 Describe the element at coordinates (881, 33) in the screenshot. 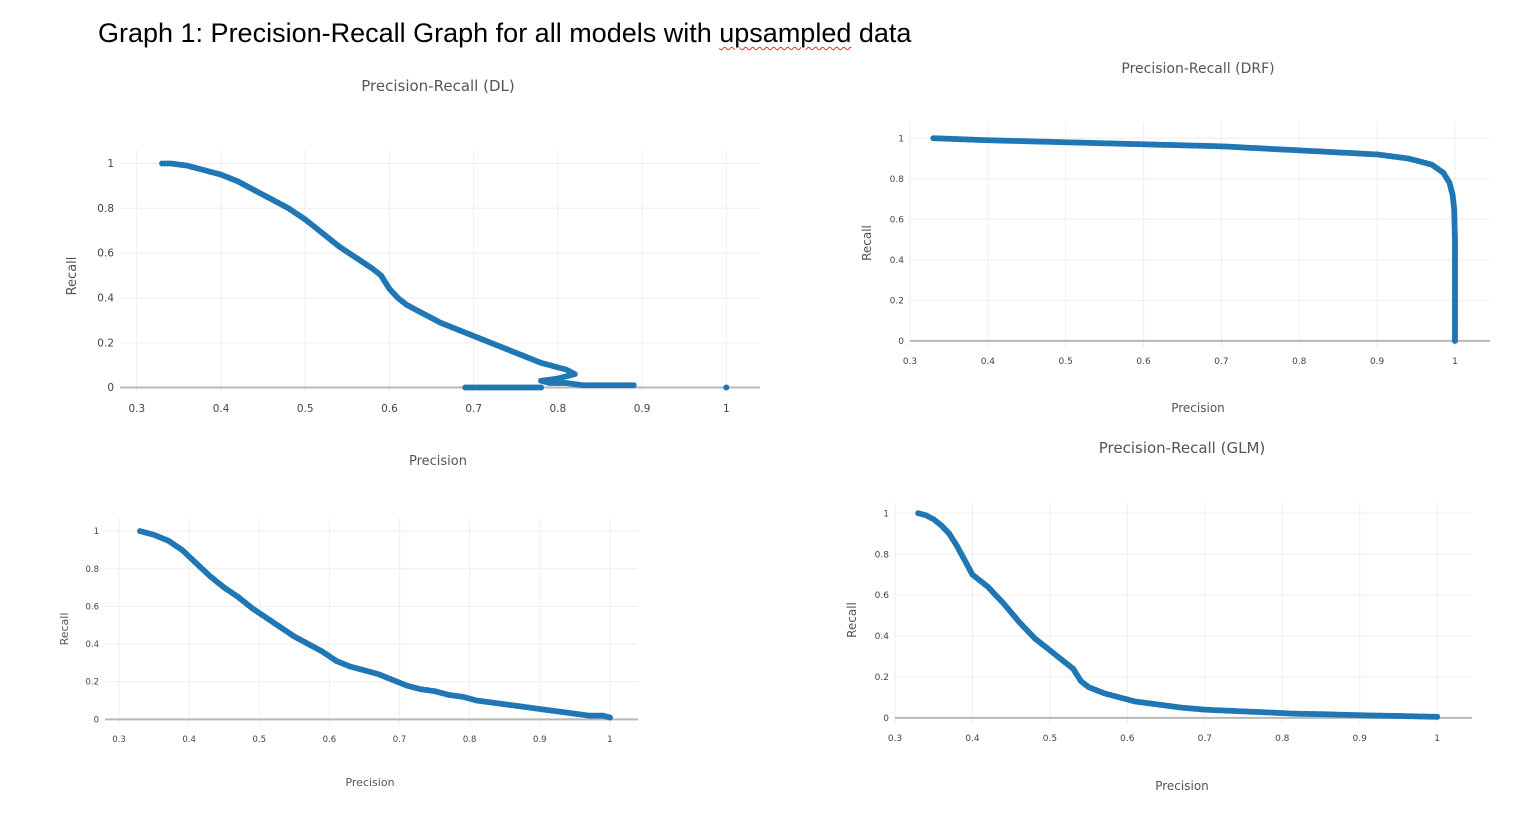

I see `page-title-suffix: data` at that location.